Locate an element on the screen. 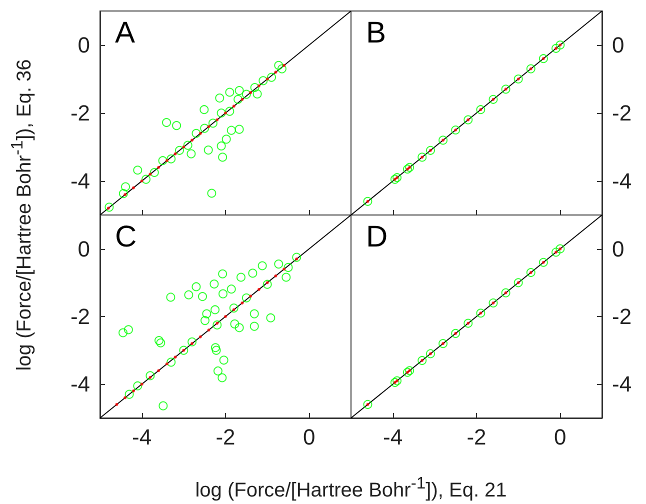  chart-title: A is located at coordinates (125, 33).